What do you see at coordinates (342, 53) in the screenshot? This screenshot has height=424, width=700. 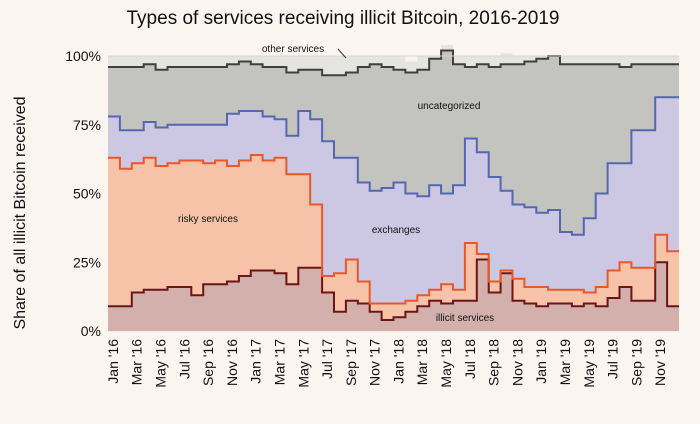 I see `other-services-leader` at bounding box center [342, 53].